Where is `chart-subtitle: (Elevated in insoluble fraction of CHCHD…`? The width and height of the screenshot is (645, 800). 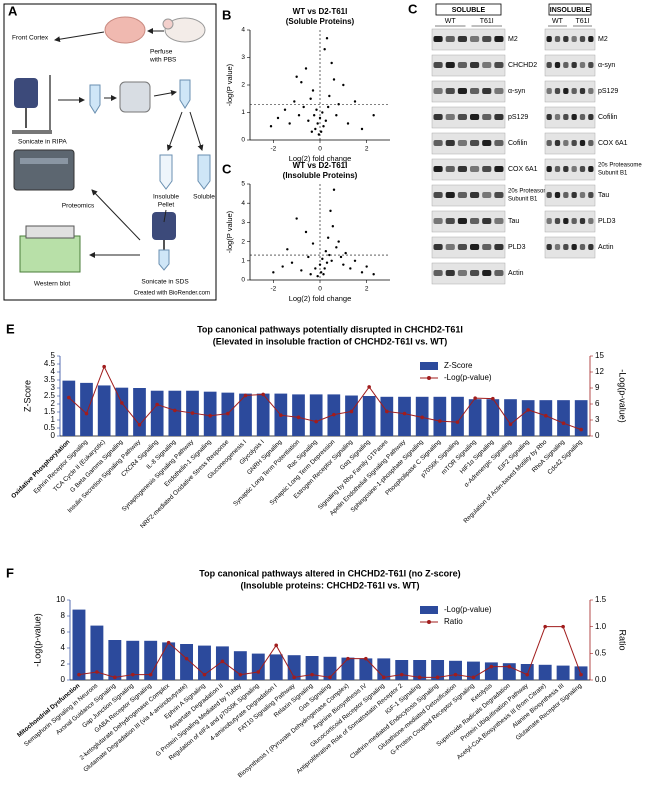
chart-subtitle: (Elevated in insoluble fraction of CHCHD… is located at coordinates (330, 341).